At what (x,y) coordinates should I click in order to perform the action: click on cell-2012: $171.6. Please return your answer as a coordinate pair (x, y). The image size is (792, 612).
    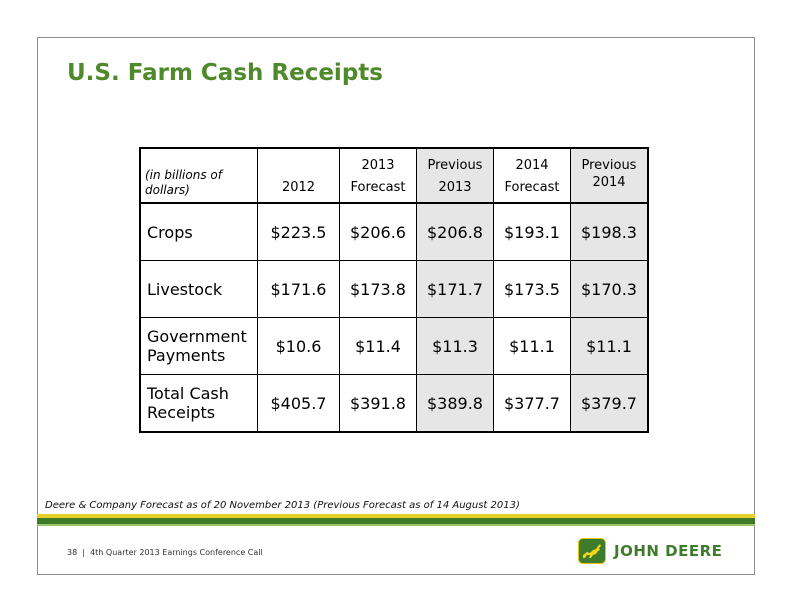
    Looking at the image, I should click on (298, 289).